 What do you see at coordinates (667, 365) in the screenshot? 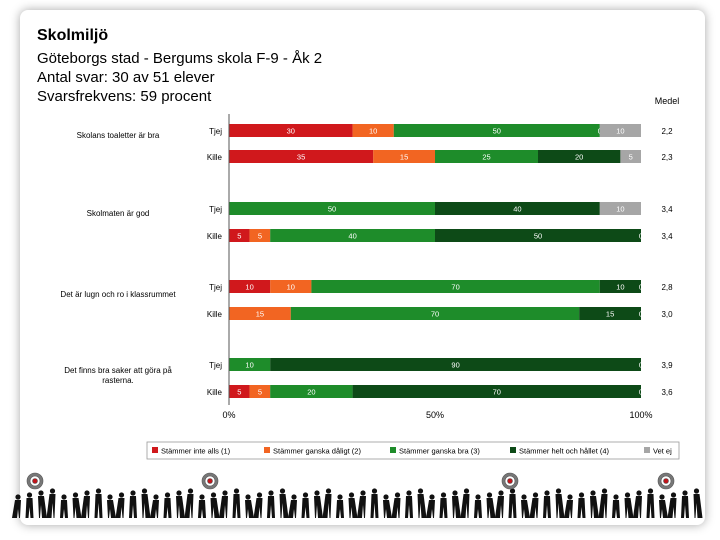
I see `mean-value: 3,9` at bounding box center [667, 365].